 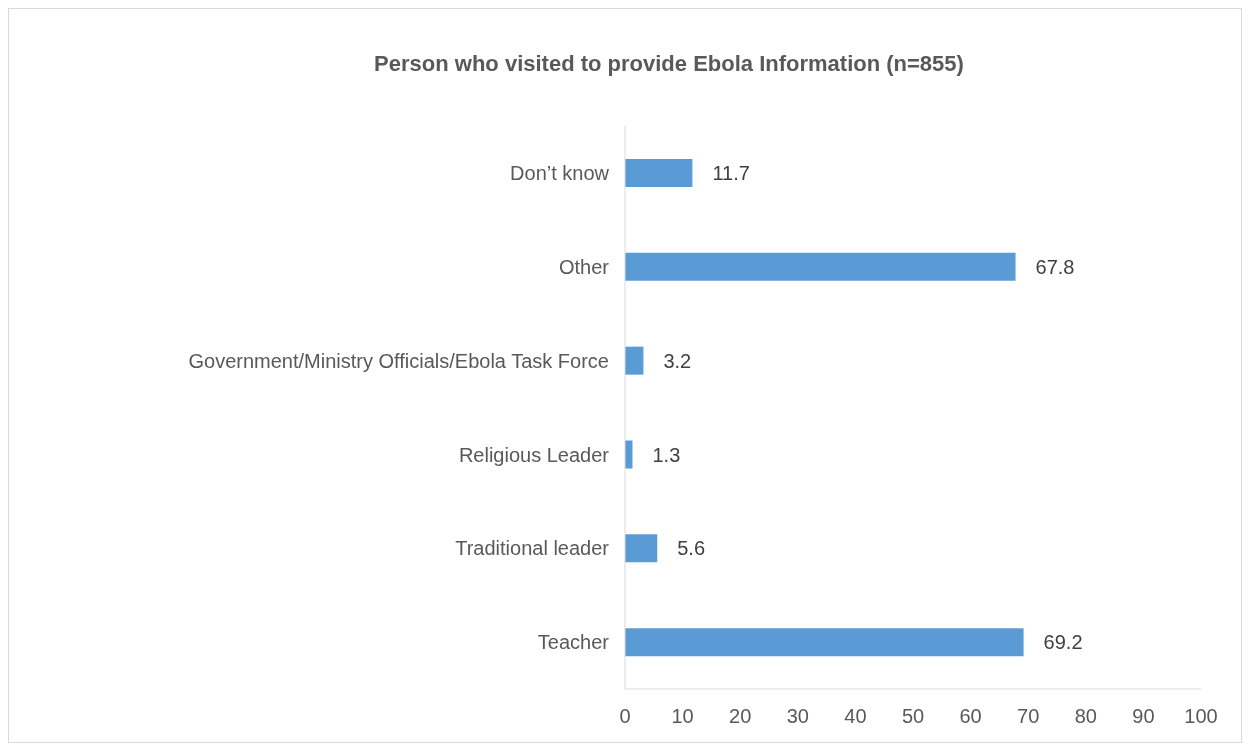 I want to click on y-tick-label: Traditional leader, so click(x=532, y=548).